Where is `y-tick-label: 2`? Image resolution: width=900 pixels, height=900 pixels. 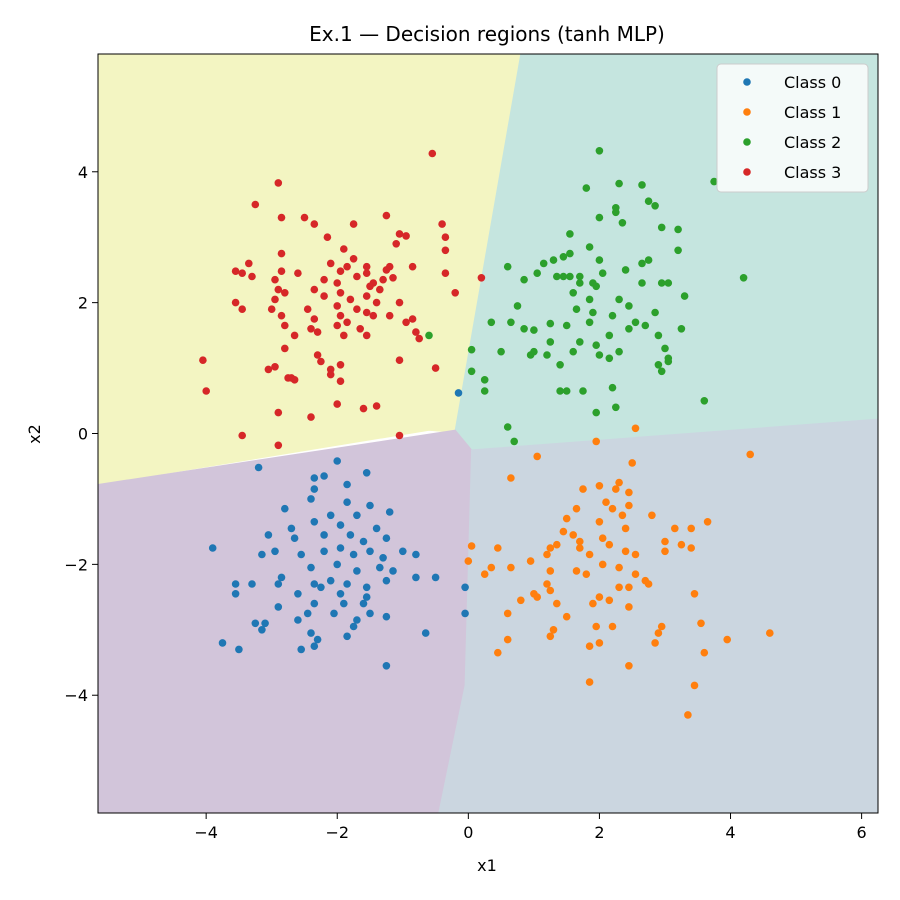
y-tick-label: 2 is located at coordinates (83, 303).